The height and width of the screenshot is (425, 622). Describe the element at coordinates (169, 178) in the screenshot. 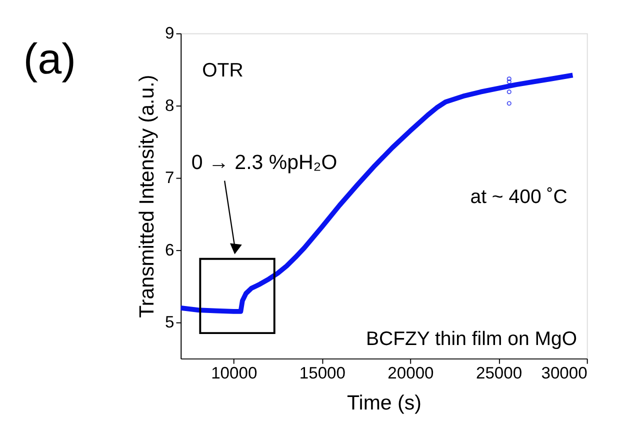

I see `y-tick-label: 7` at that location.